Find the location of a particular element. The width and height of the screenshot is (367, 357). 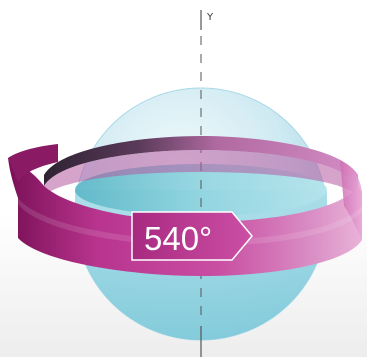

water-surface is located at coordinates (201, 190).